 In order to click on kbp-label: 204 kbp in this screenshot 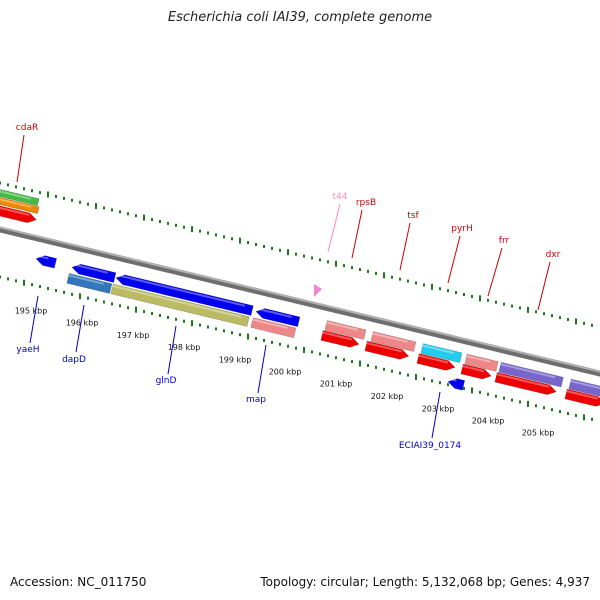, I will do `click(488, 420)`.